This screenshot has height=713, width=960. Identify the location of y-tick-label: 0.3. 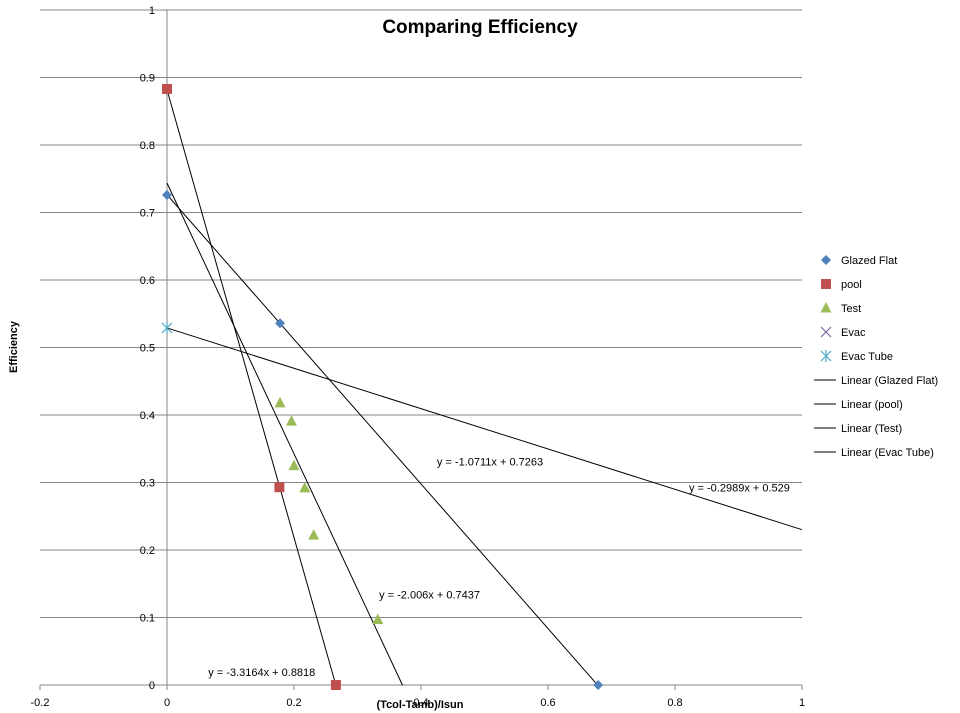
(147, 484).